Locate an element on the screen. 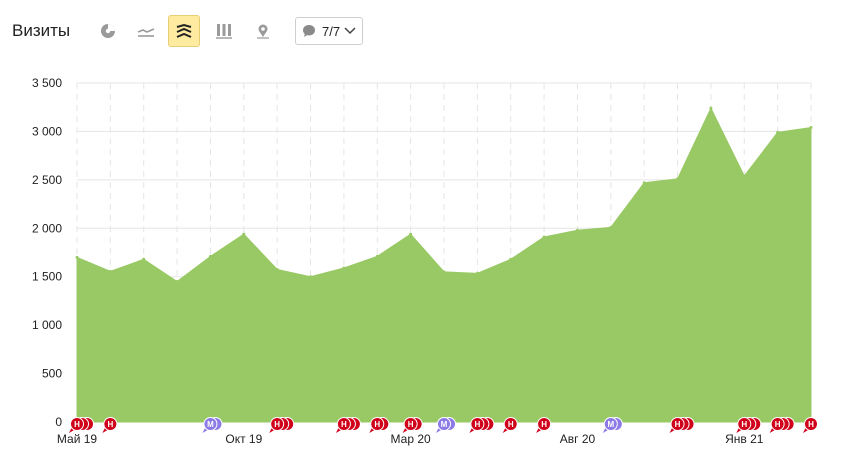  y-tick-label: 2 500 is located at coordinates (47, 180).